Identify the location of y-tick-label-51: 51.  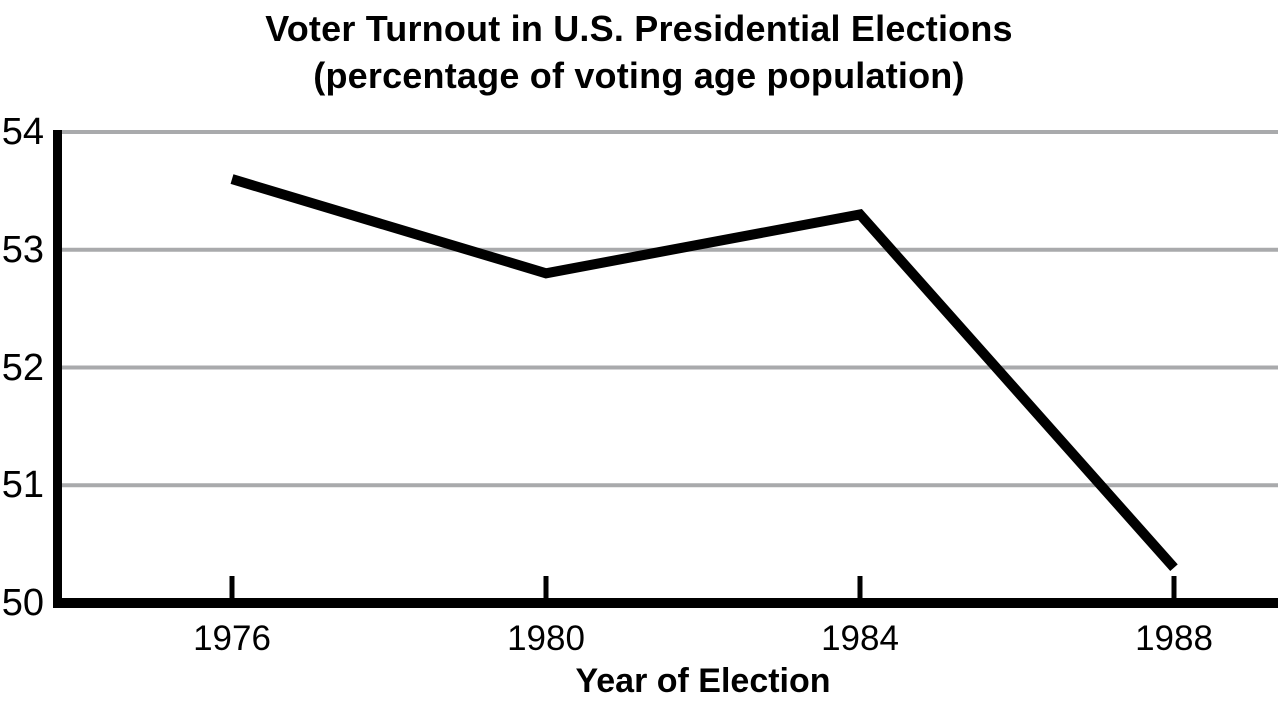
(22, 485).